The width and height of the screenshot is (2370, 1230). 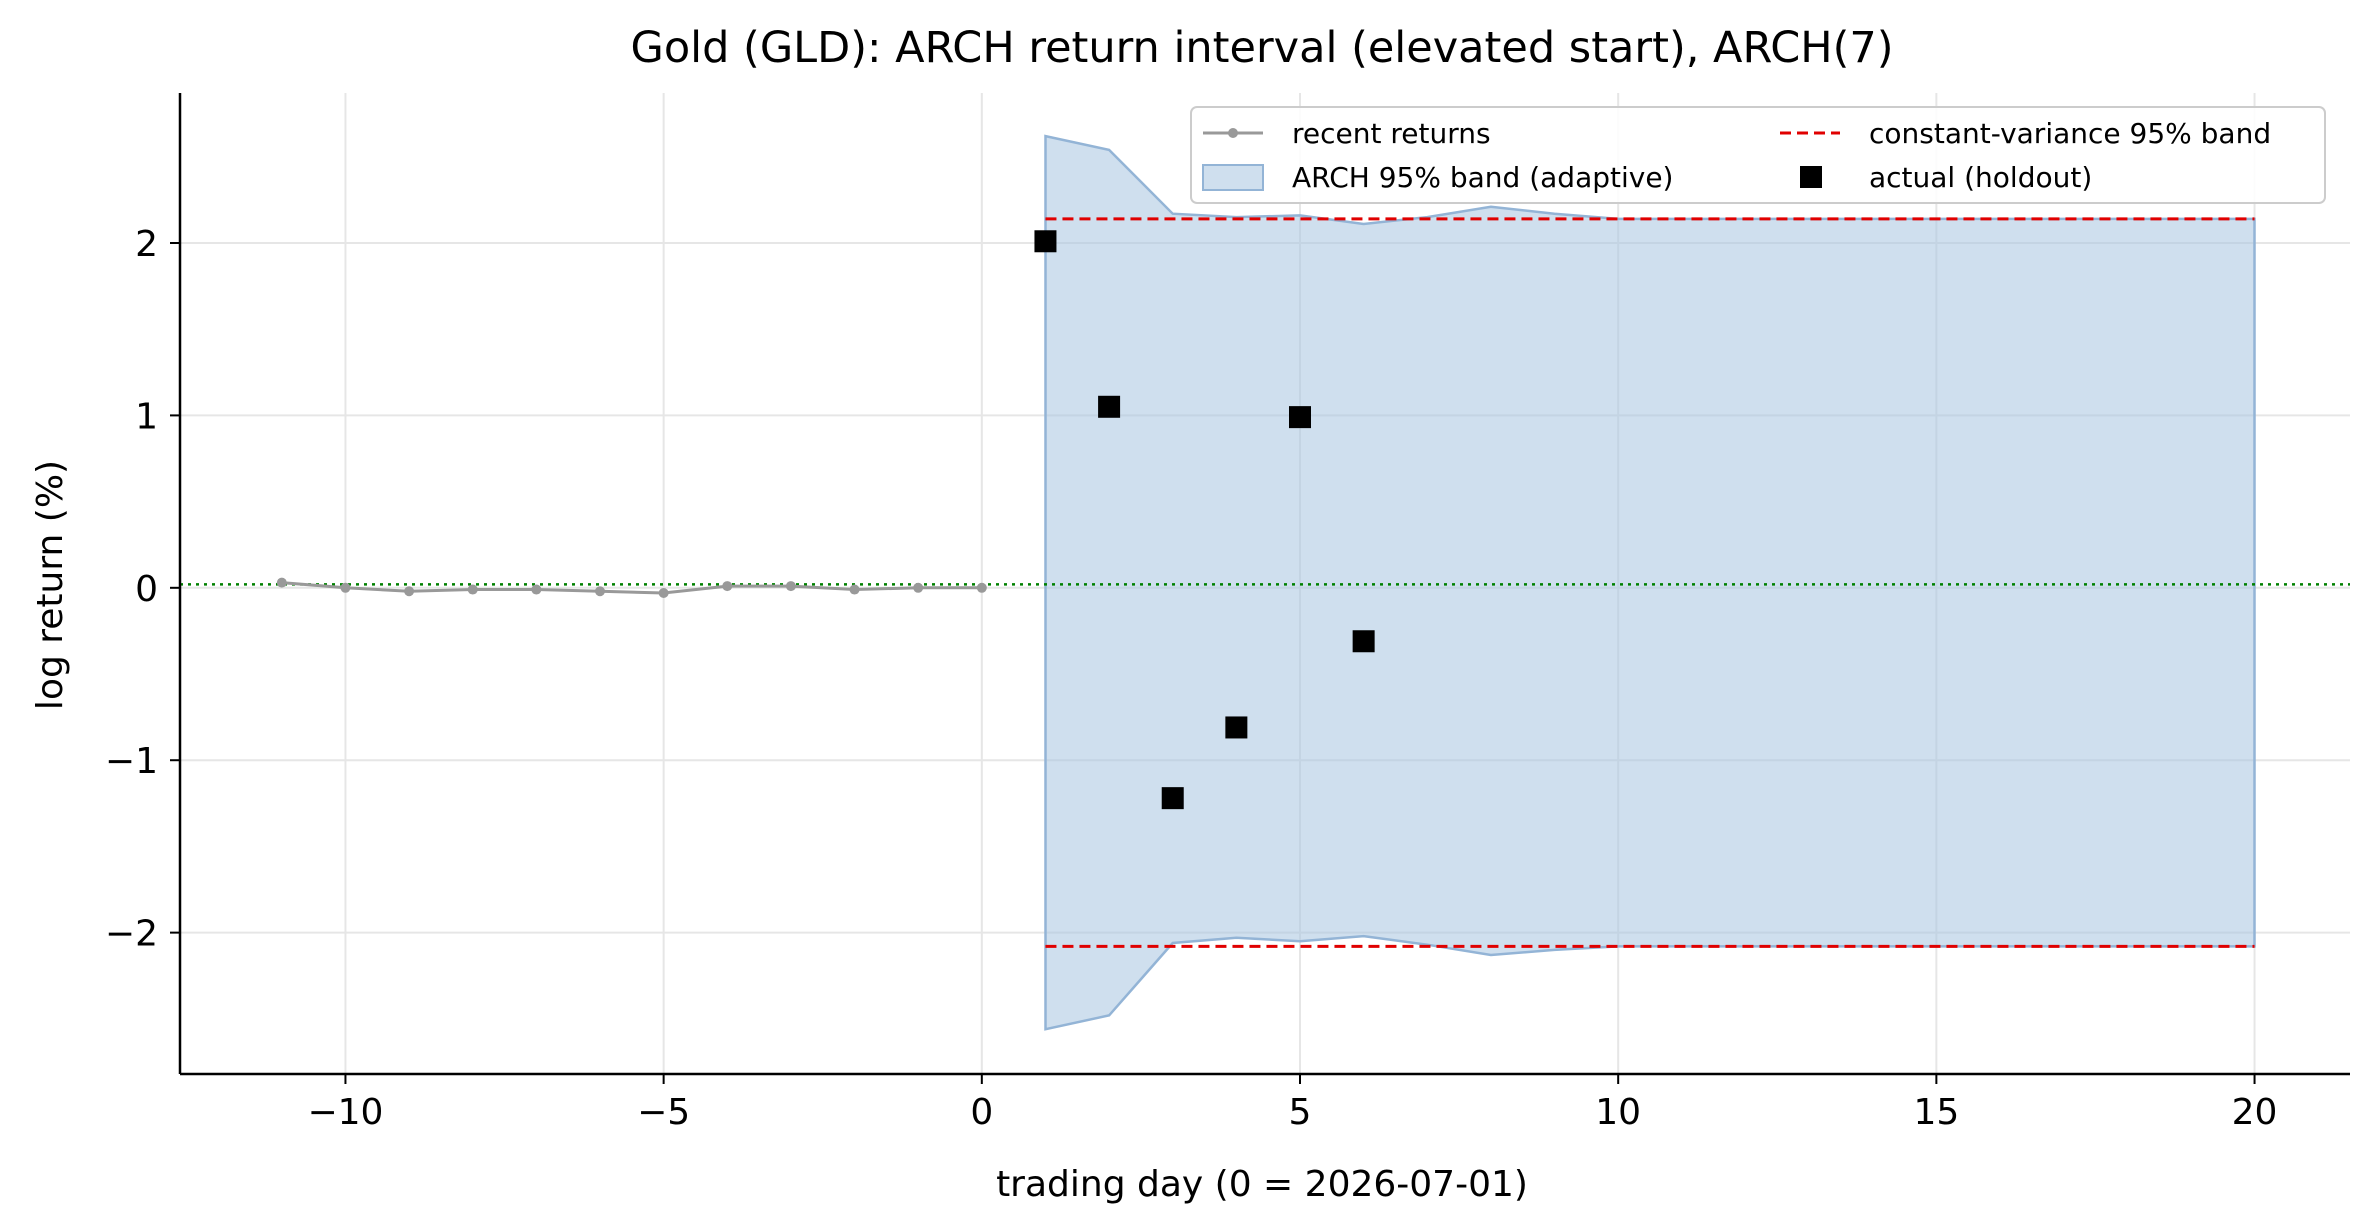 I want to click on y-axis-label: log return (%), so click(x=50, y=585).